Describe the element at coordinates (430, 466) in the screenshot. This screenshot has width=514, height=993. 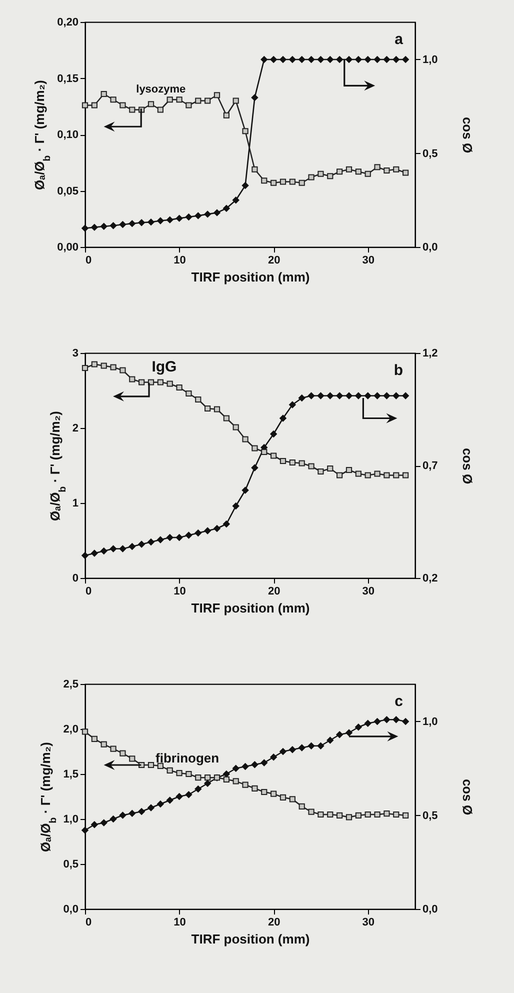
I see `y2-tick-label: 0,7` at that location.